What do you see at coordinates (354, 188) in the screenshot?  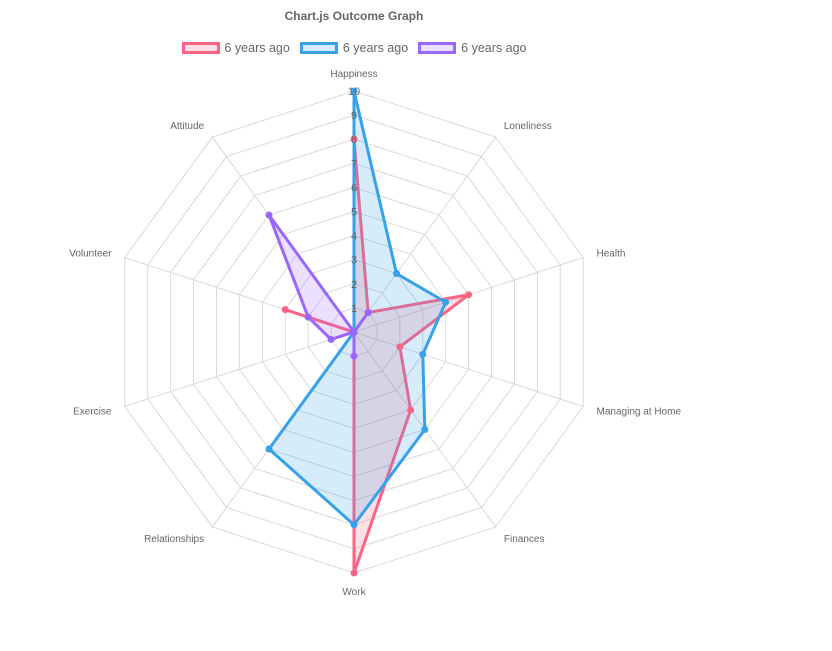 I see `tick-label: 6` at bounding box center [354, 188].